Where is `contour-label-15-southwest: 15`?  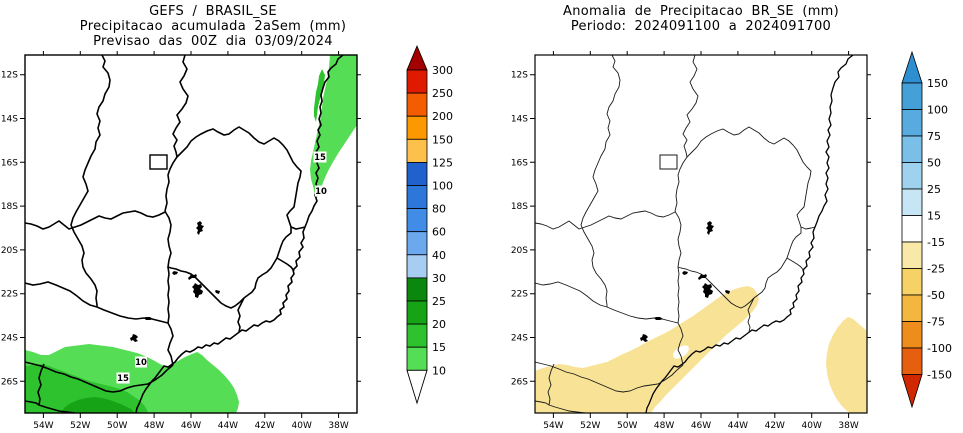 contour-label-15-southwest: 15 is located at coordinates (123, 378).